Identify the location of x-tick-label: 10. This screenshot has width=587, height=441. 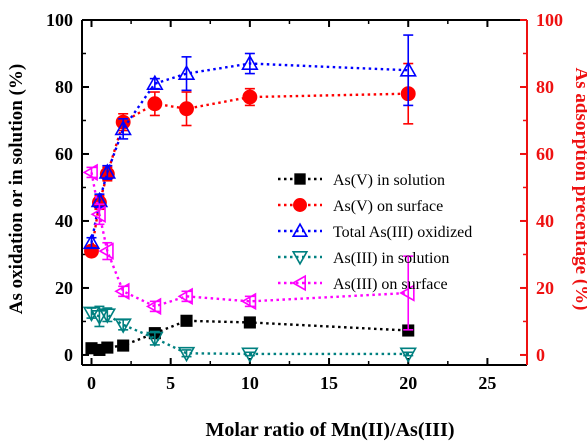
(250, 383).